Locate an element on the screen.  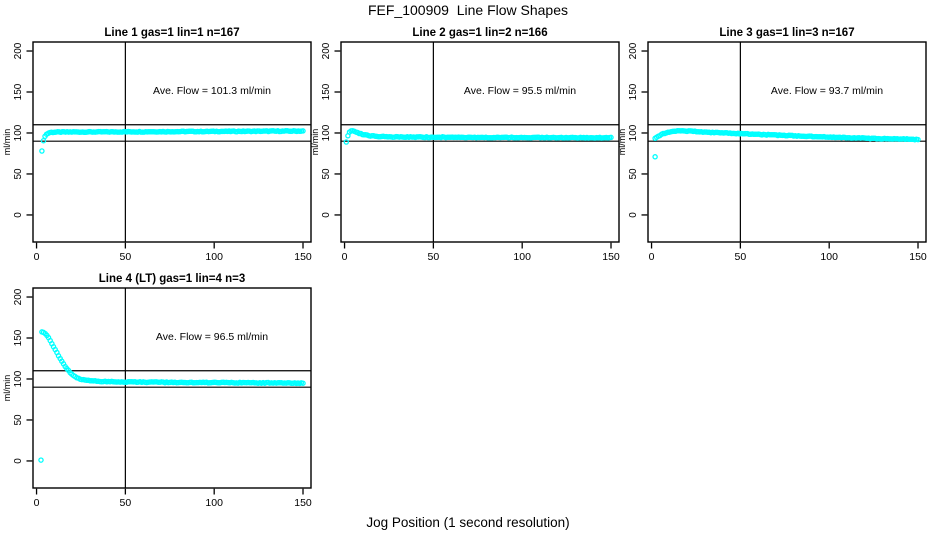
panel-title: Line 4 (LT) gas=1 lin=4 n=3 is located at coordinates (172, 279).